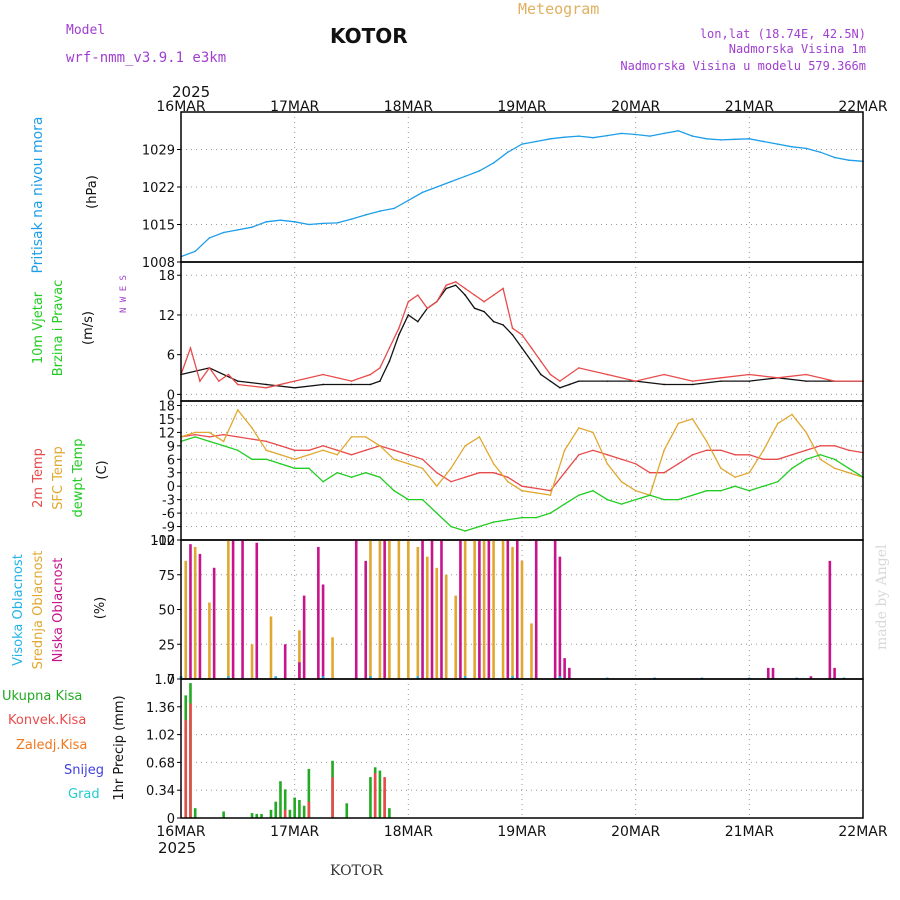 This screenshot has height=900, width=900. I want to click on y-tick-label: -12, so click(164, 541).